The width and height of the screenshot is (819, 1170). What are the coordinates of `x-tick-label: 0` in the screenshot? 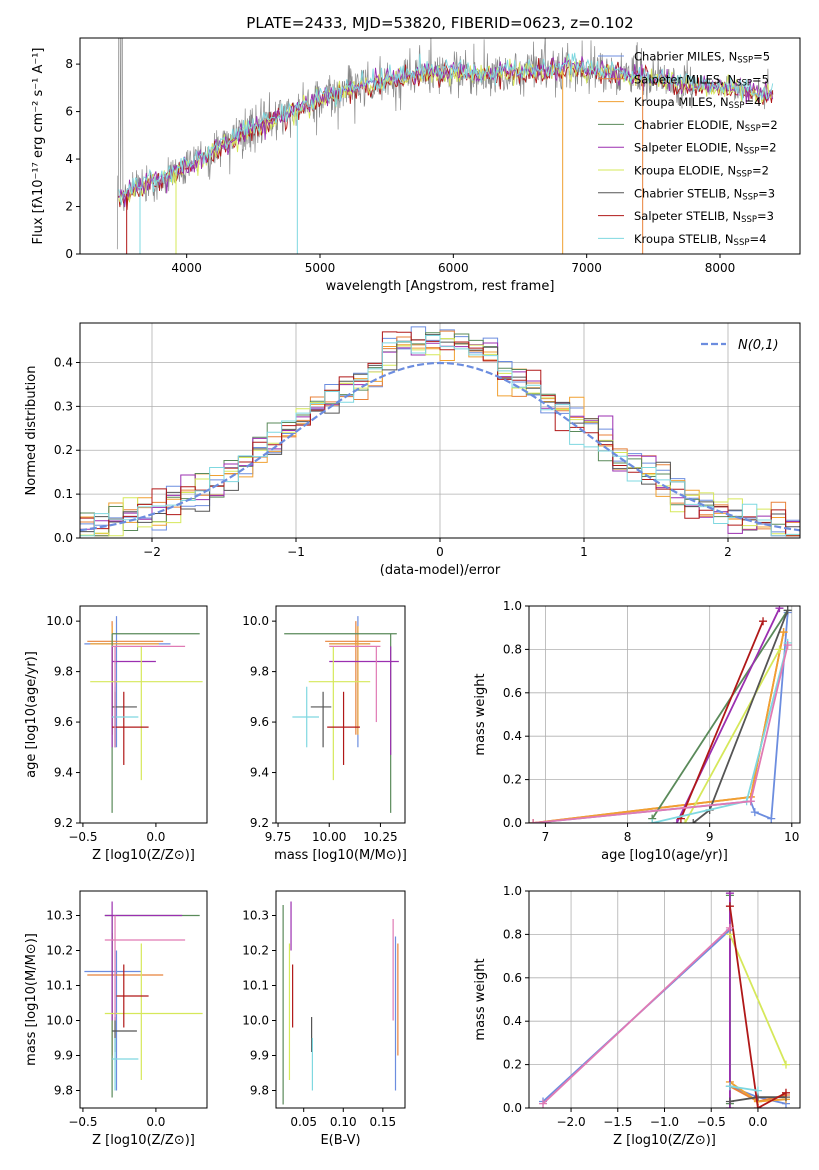 It's located at (440, 552).